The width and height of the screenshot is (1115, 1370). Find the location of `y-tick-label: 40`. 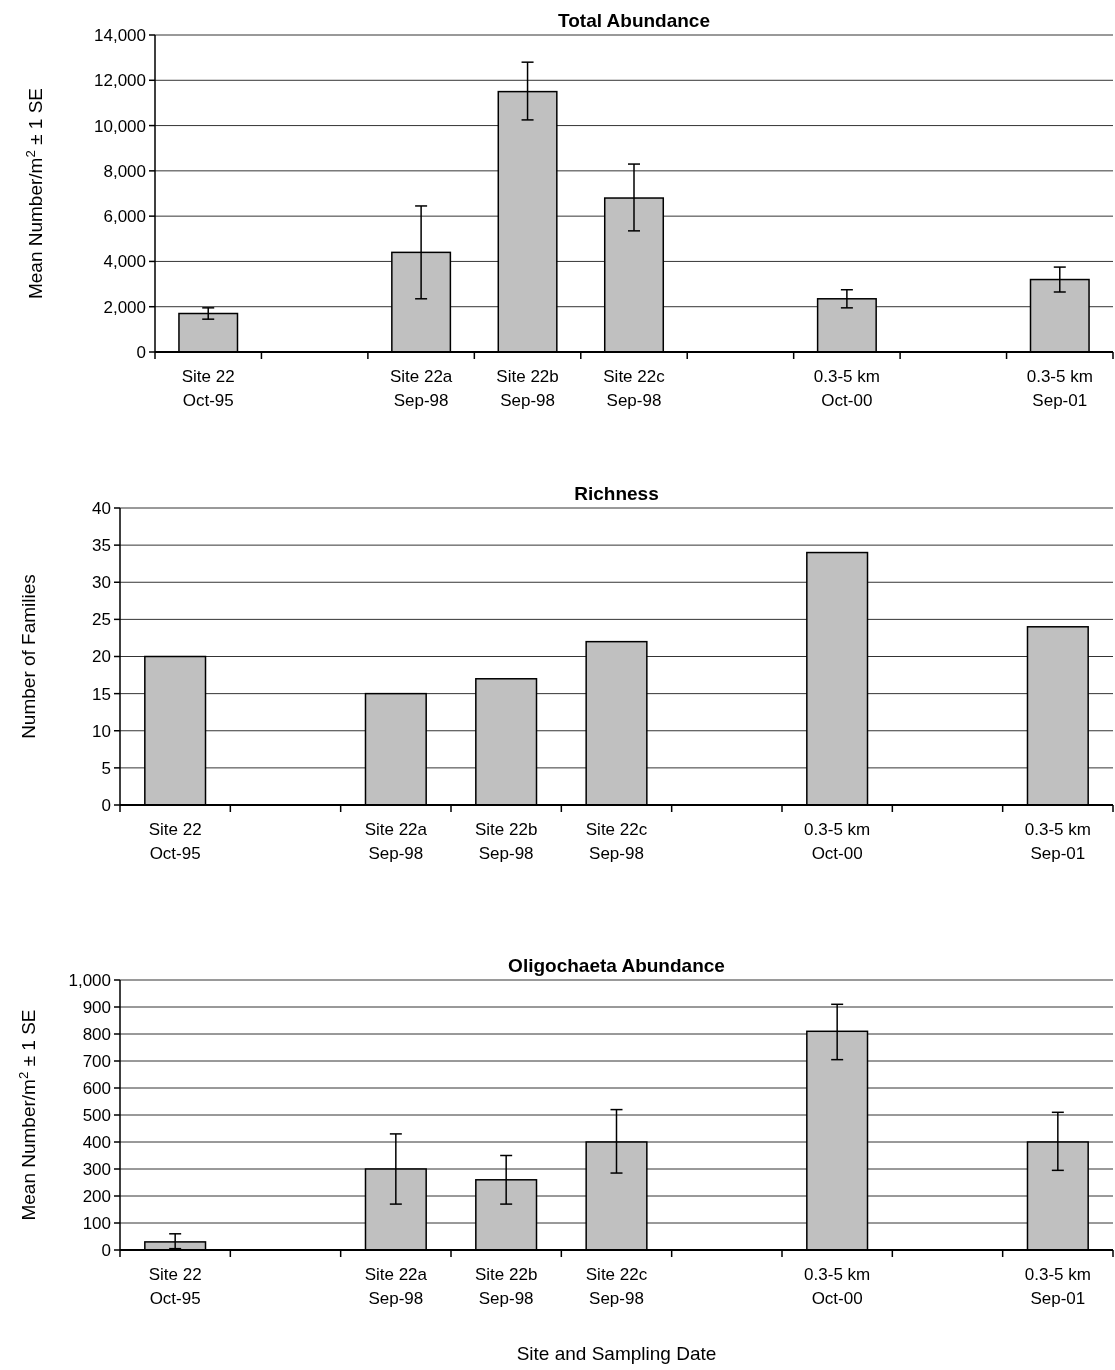

y-tick-label: 40 is located at coordinates (101, 508).